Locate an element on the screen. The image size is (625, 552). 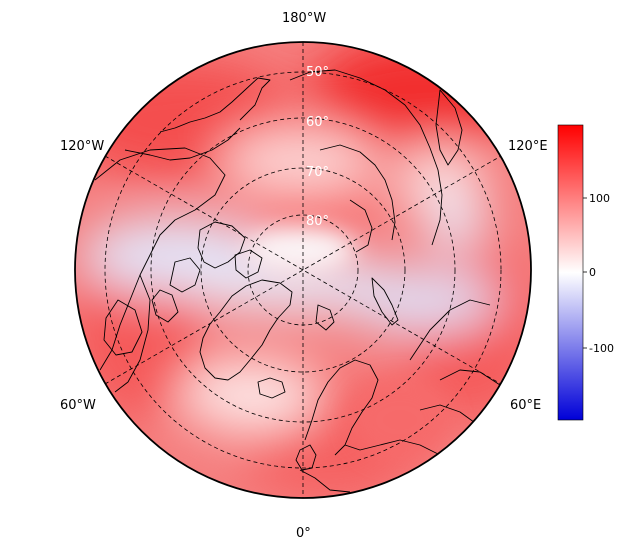
colorbar-tick-100: 100 is located at coordinates (599, 198).